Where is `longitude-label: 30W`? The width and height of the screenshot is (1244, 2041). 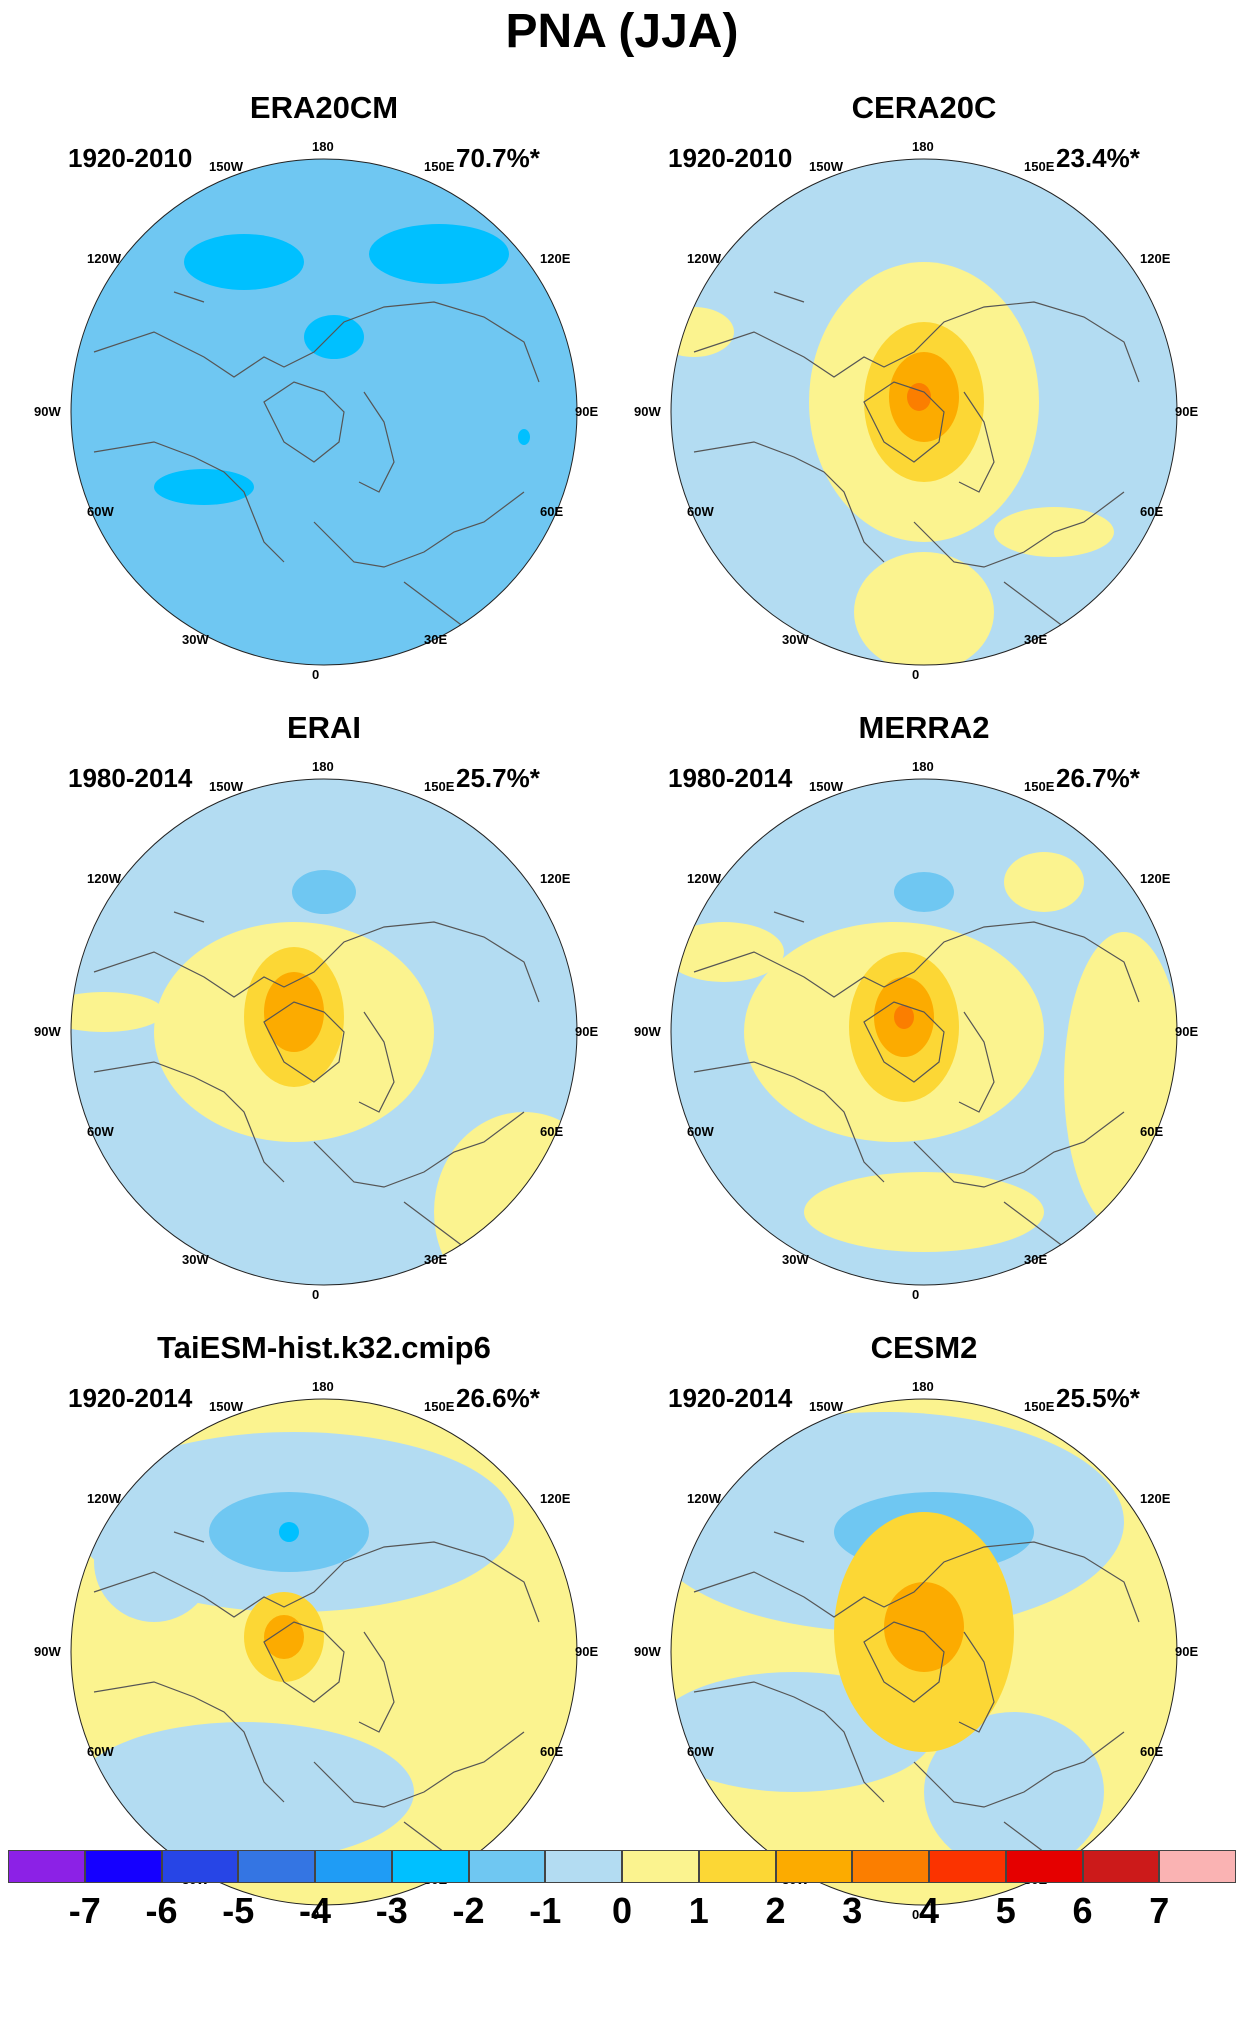
longitude-label: 30W is located at coordinates (795, 639).